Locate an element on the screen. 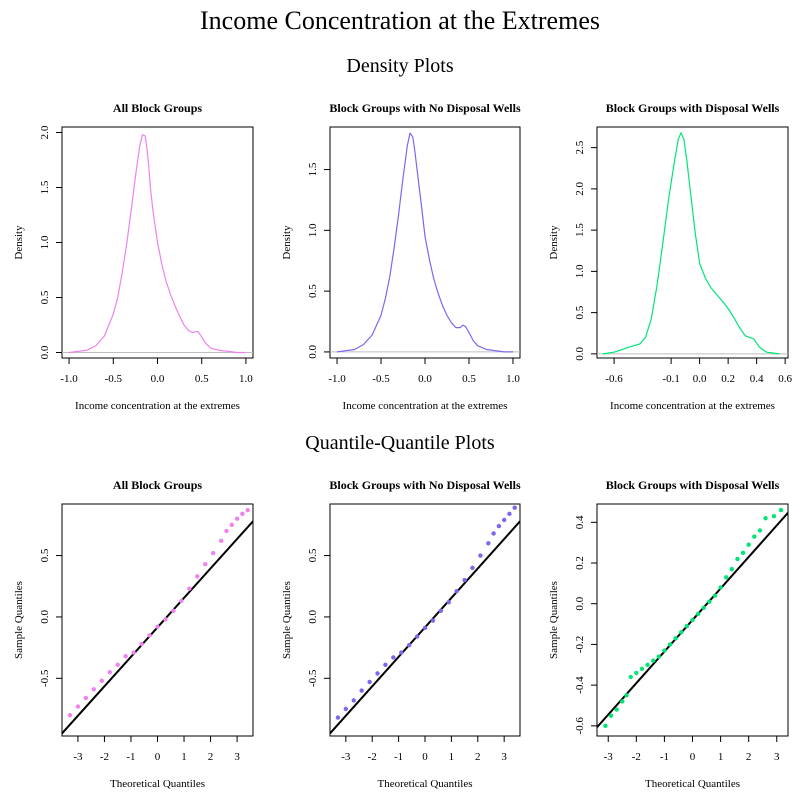 The width and height of the screenshot is (800, 800). y-tick-label: 0.5 is located at coordinates (45, 297).